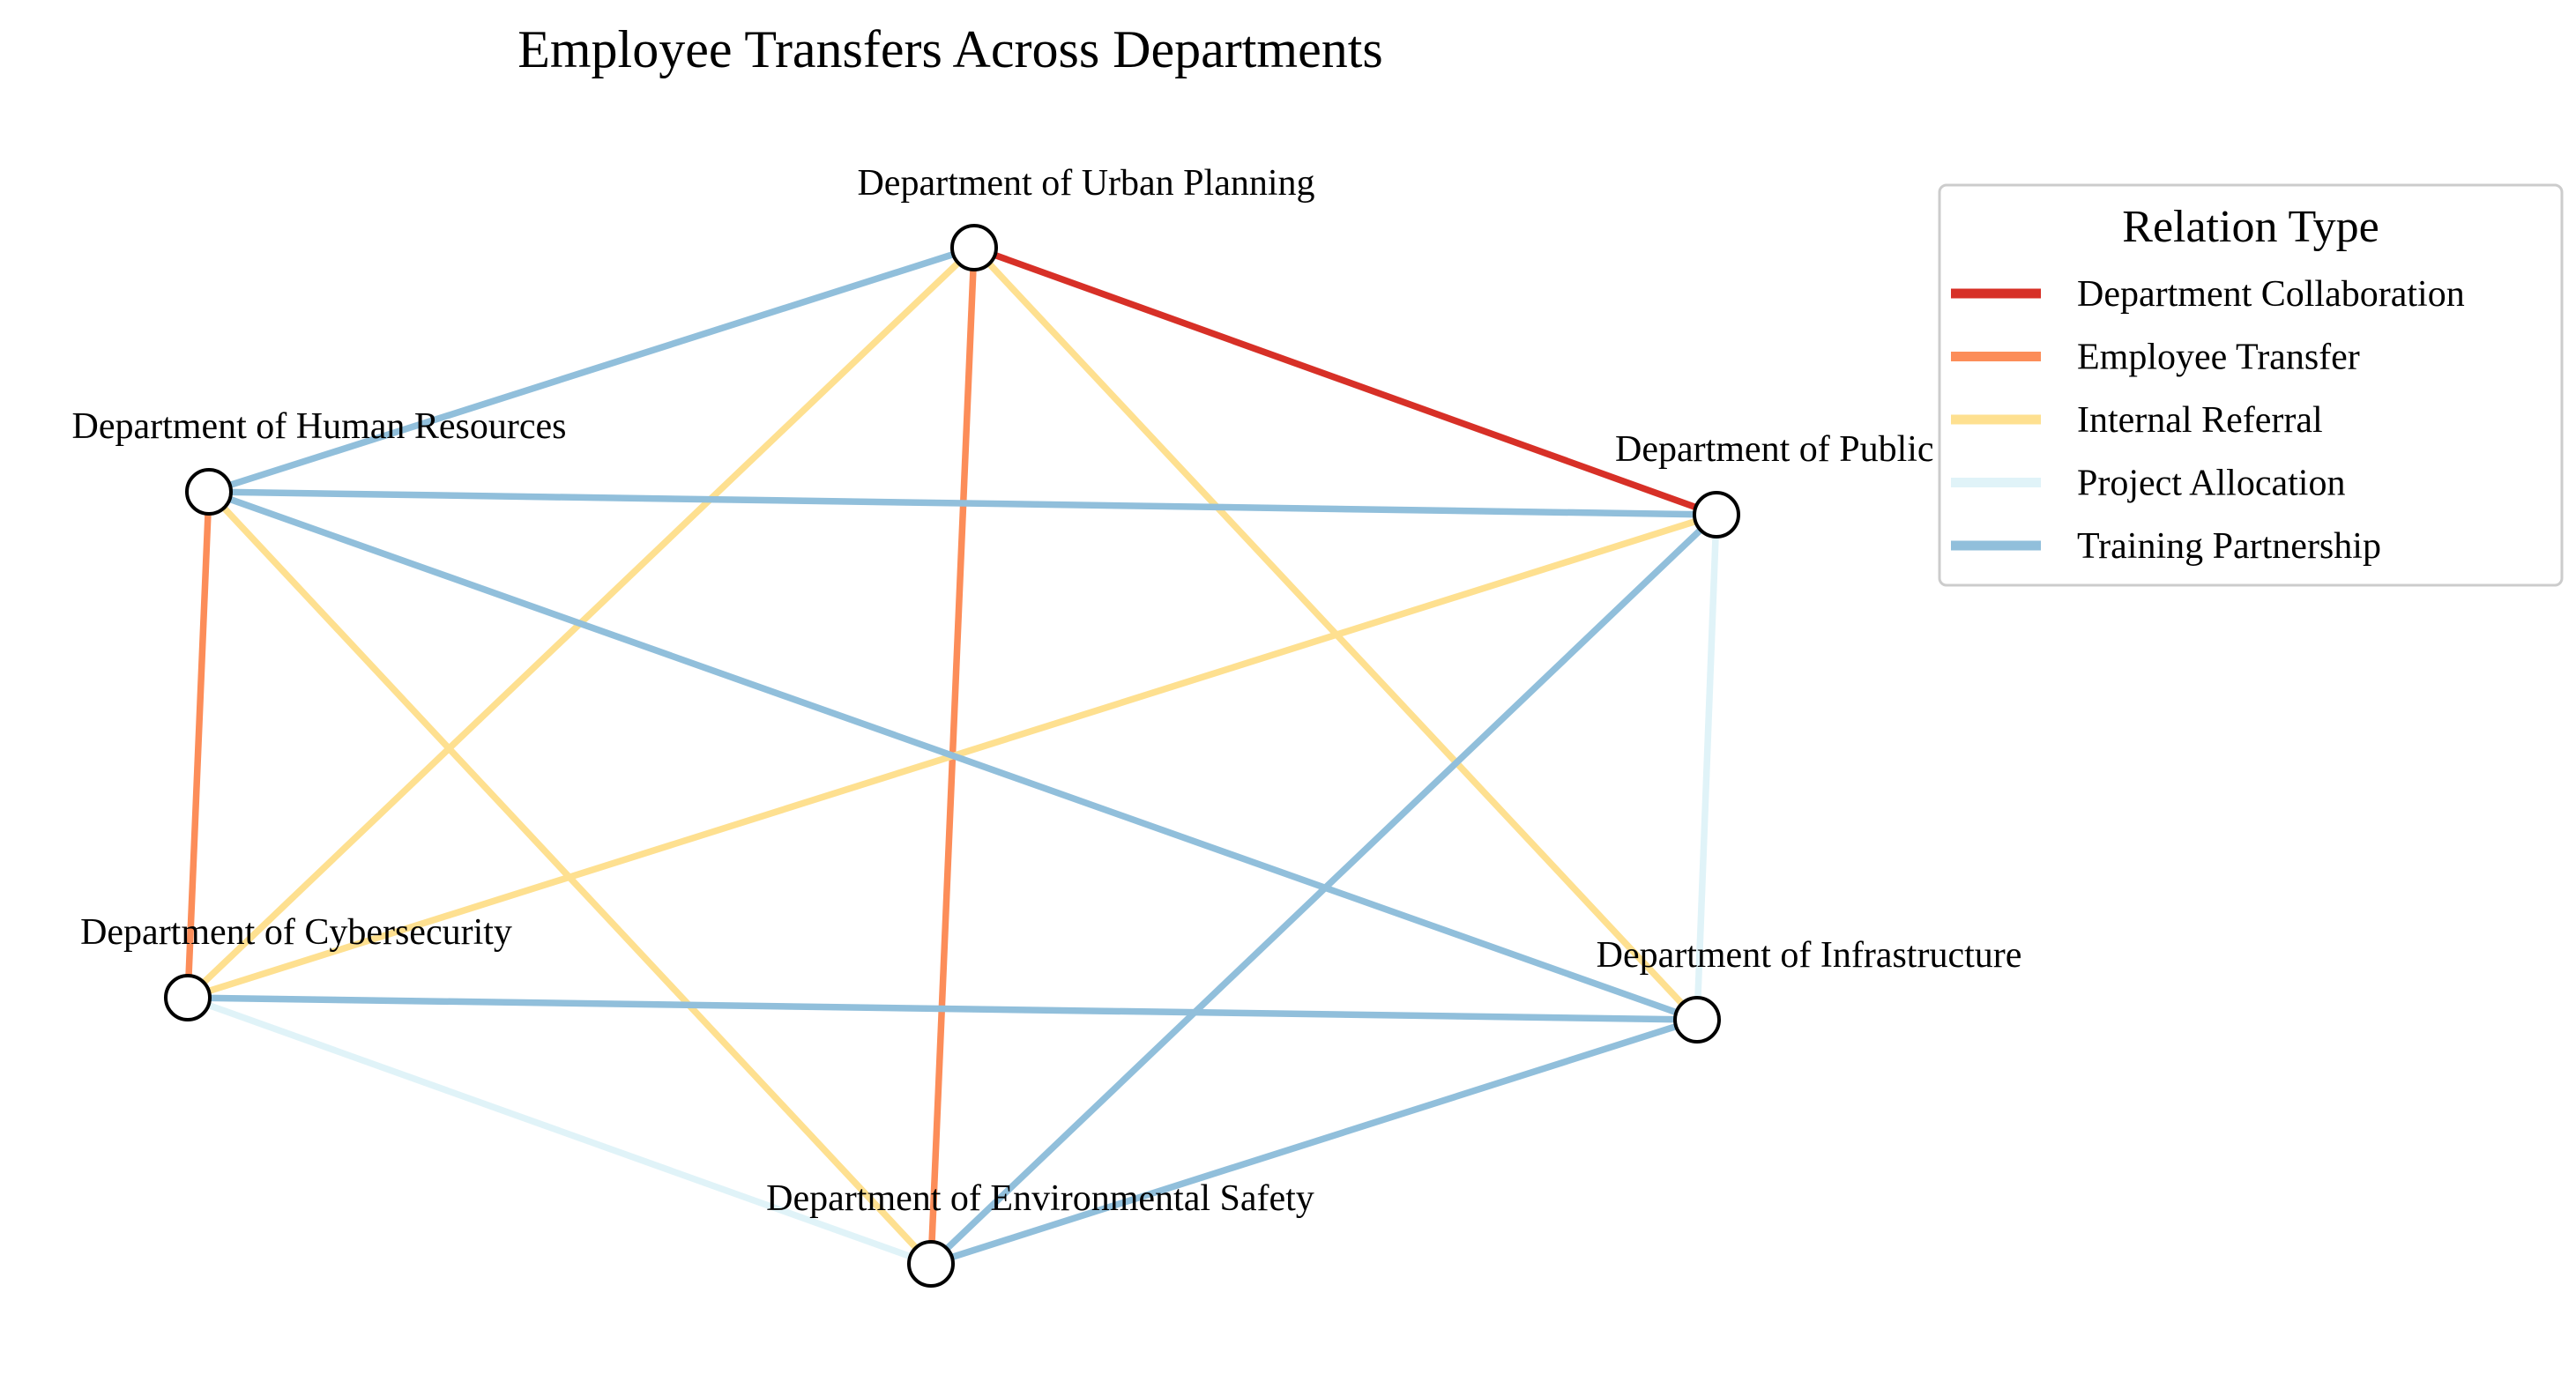 The height and width of the screenshot is (1389, 2576). I want to click on node-hr, so click(209, 492).